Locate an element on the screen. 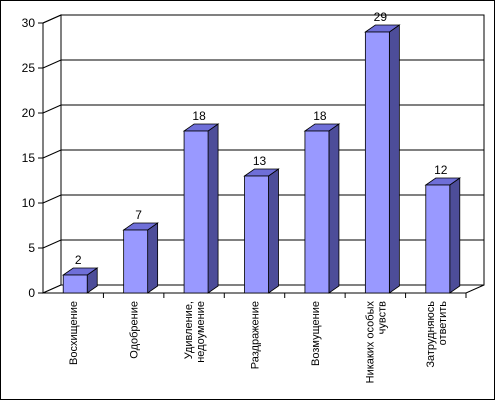 The image size is (495, 401). category-label-line: недоумение is located at coordinates (201, 332).